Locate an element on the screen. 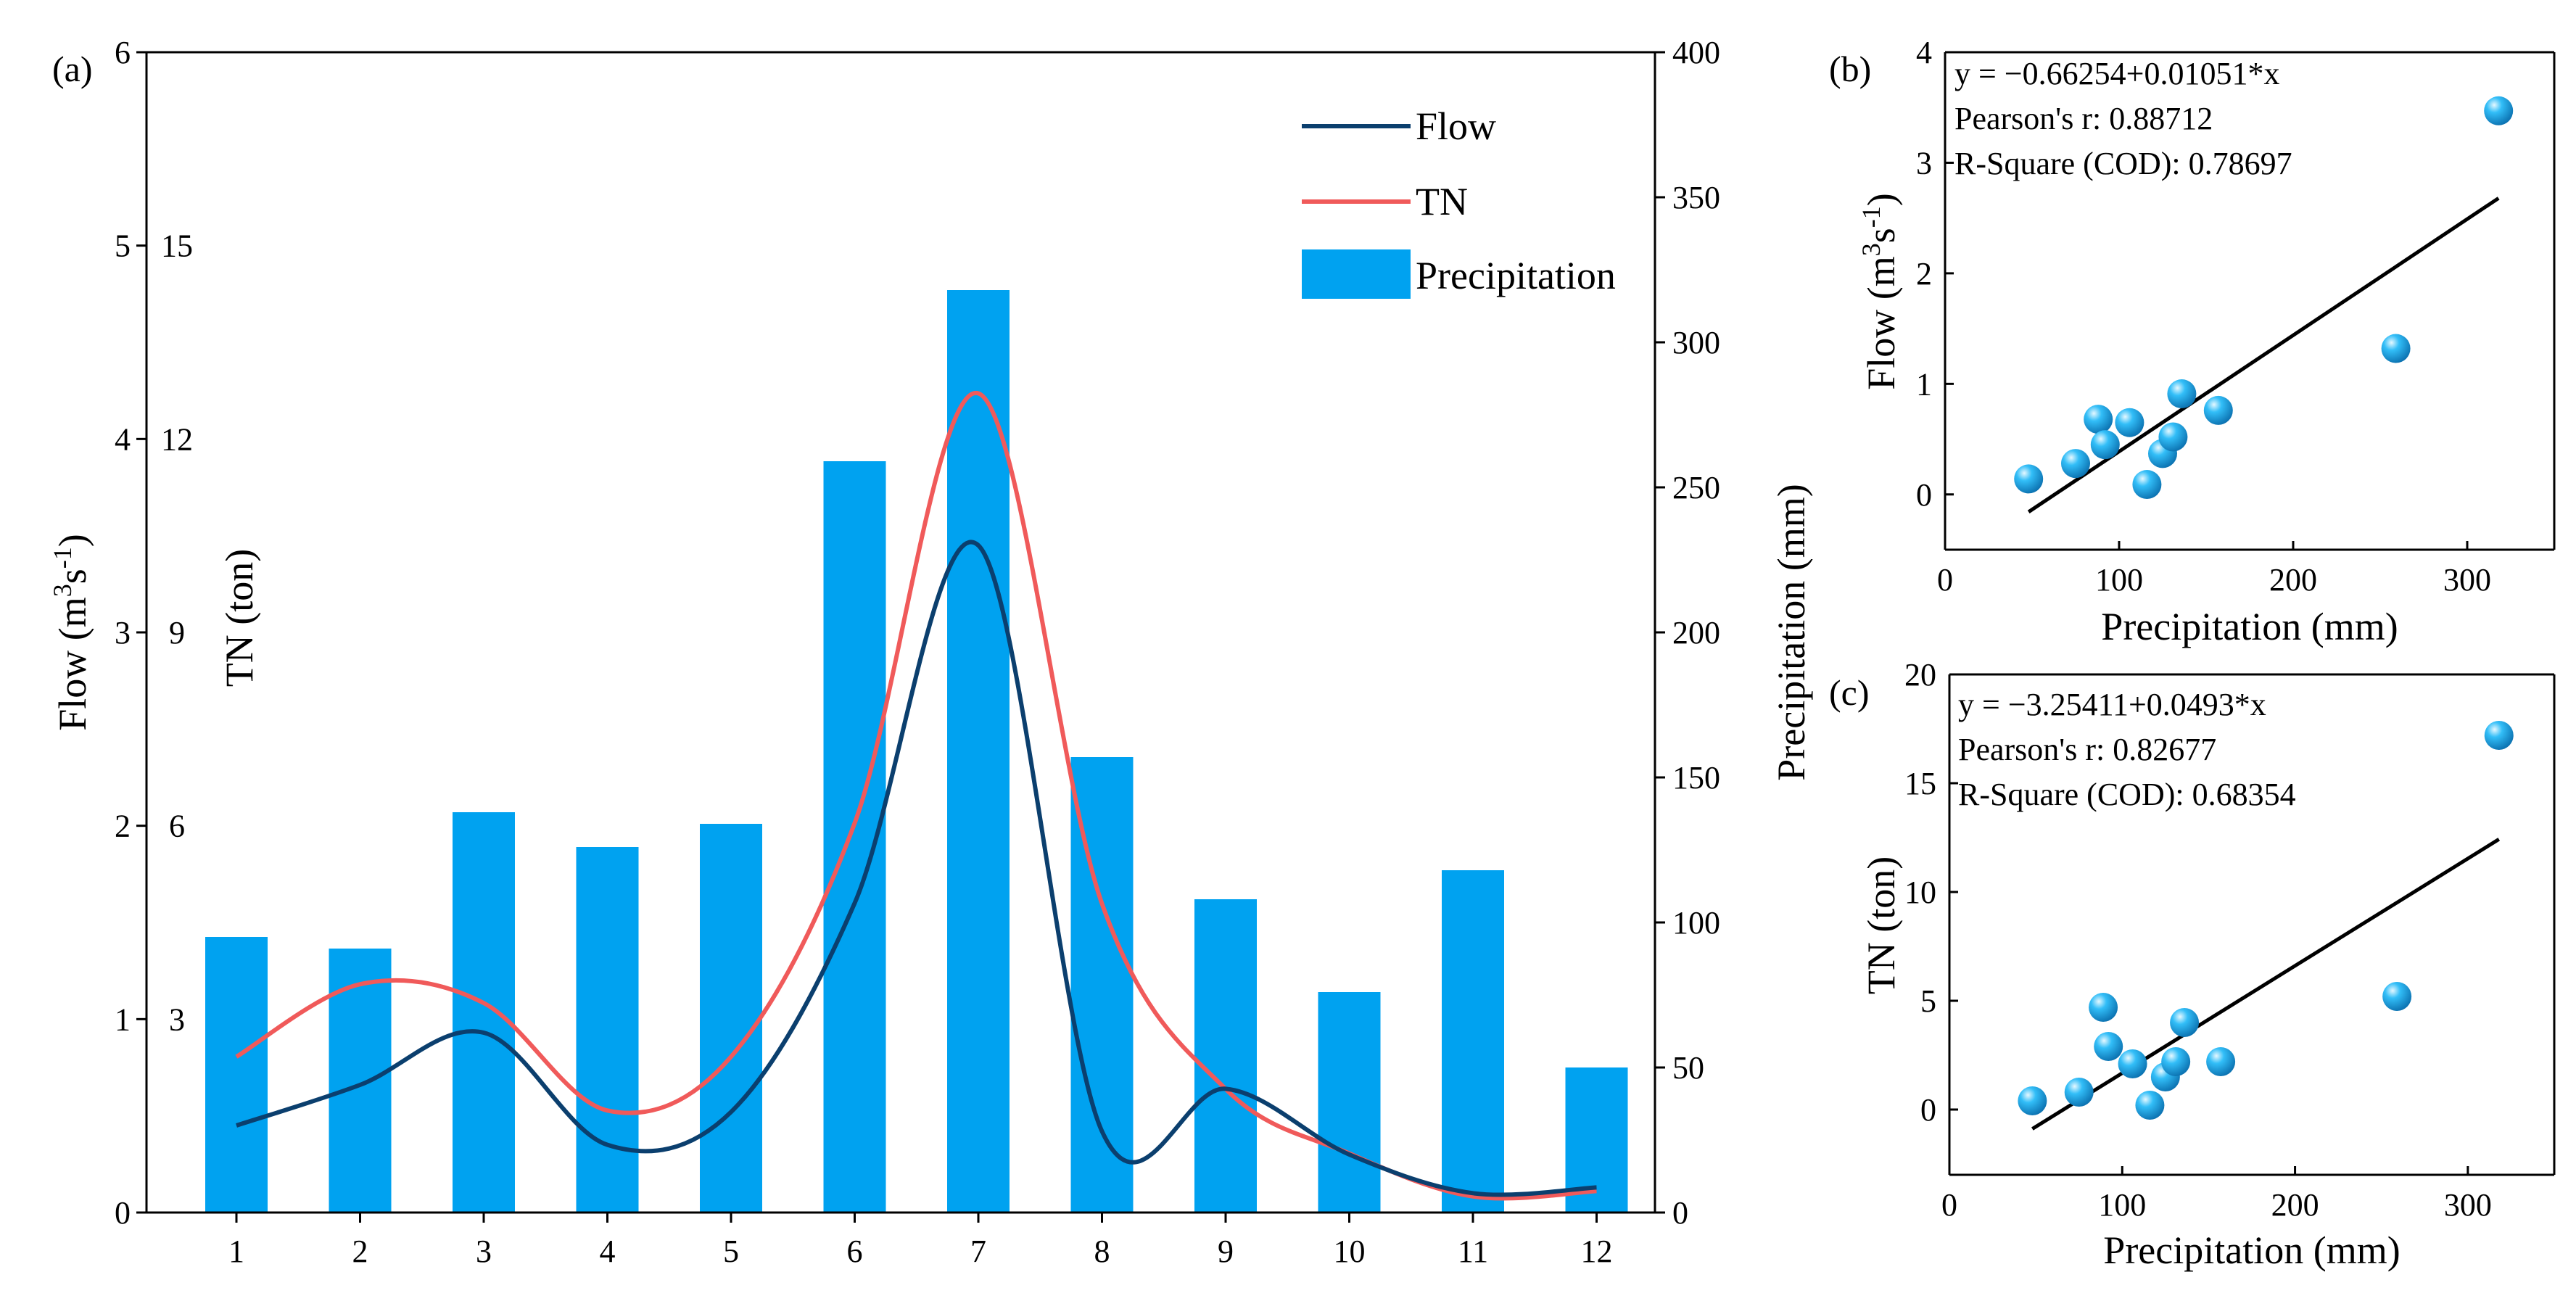  panel-b-ticks: 0 100 200 300 0 1 2 3 4 is located at coordinates (2203, 317).